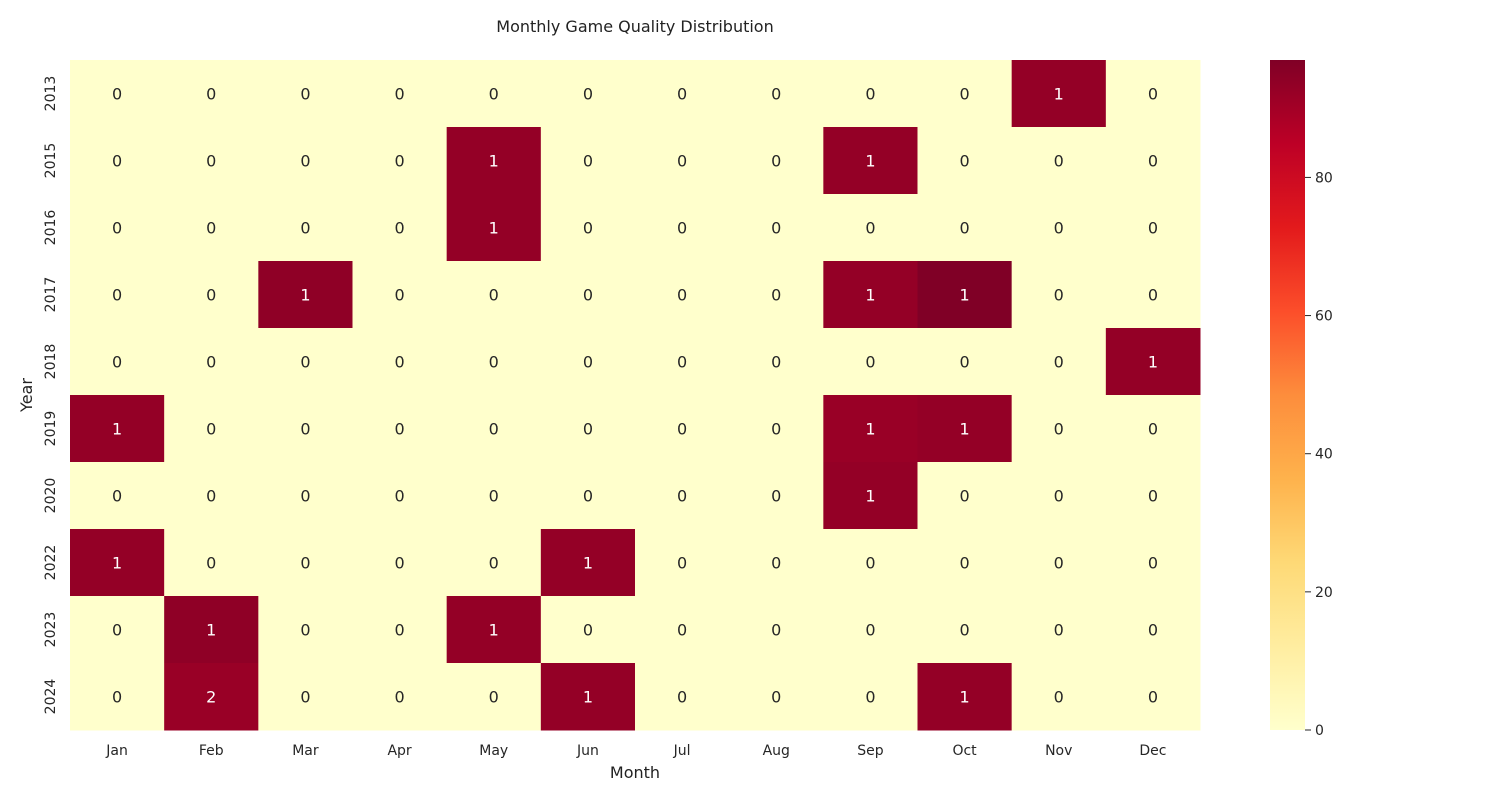  What do you see at coordinates (211, 697) in the screenshot?
I see `cell-value-label: 2` at bounding box center [211, 697].